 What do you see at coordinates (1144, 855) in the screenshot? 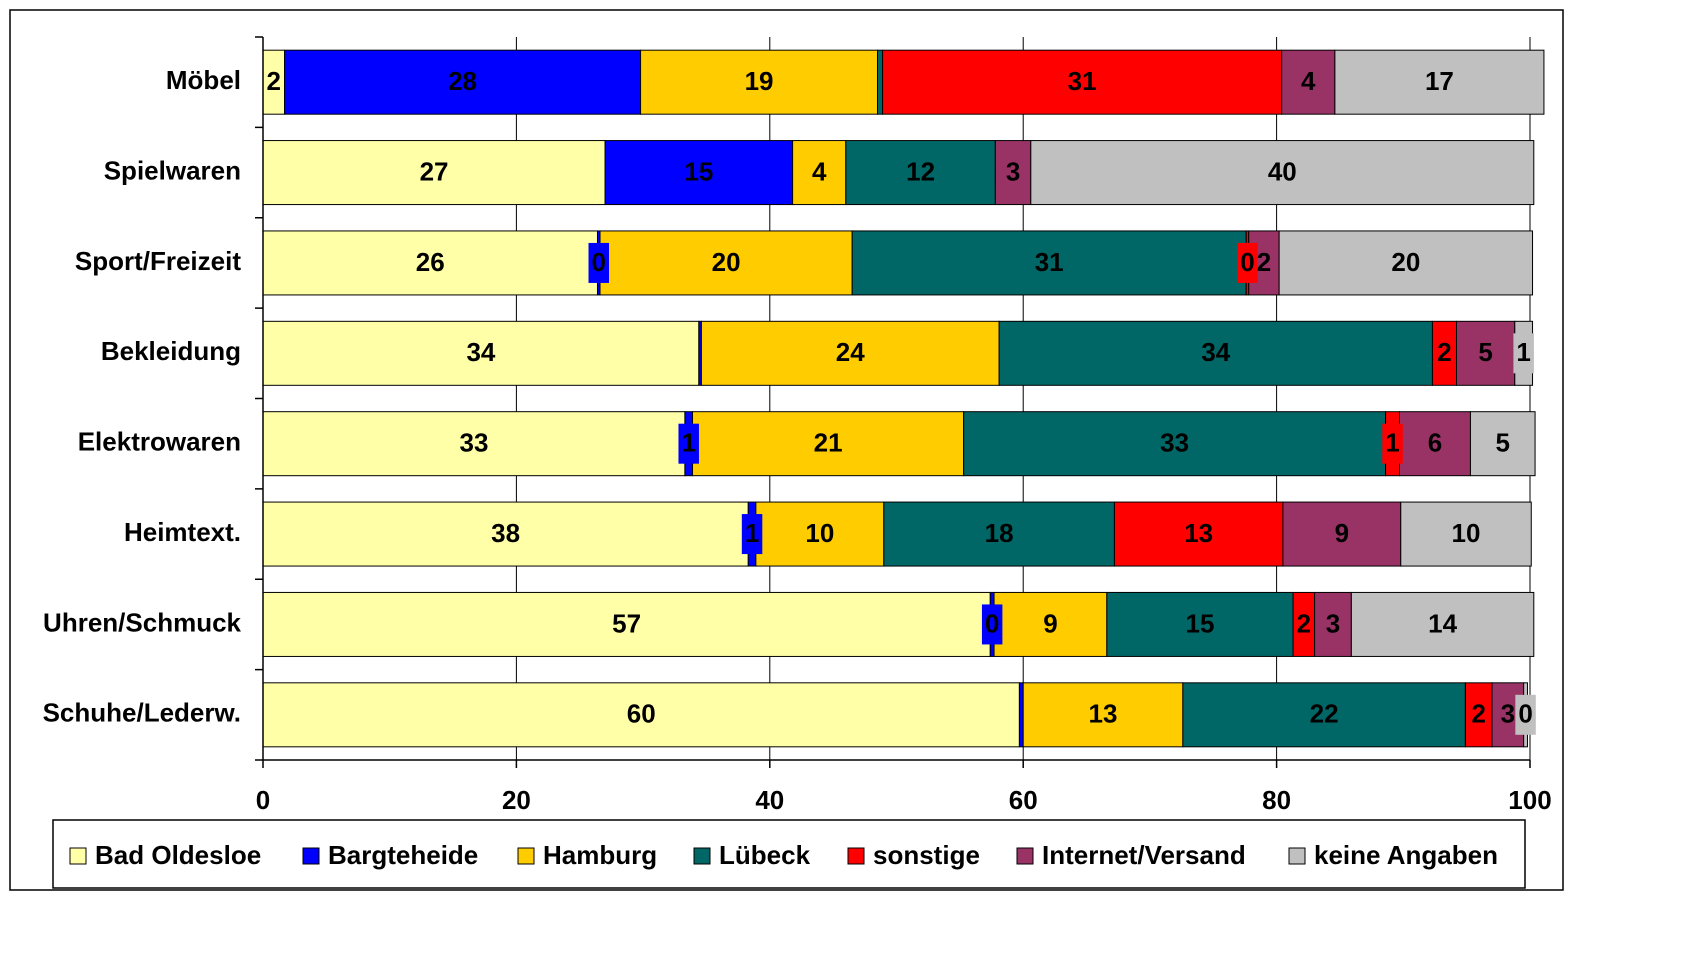
I see `legend-label: Internet/Versand` at bounding box center [1144, 855].